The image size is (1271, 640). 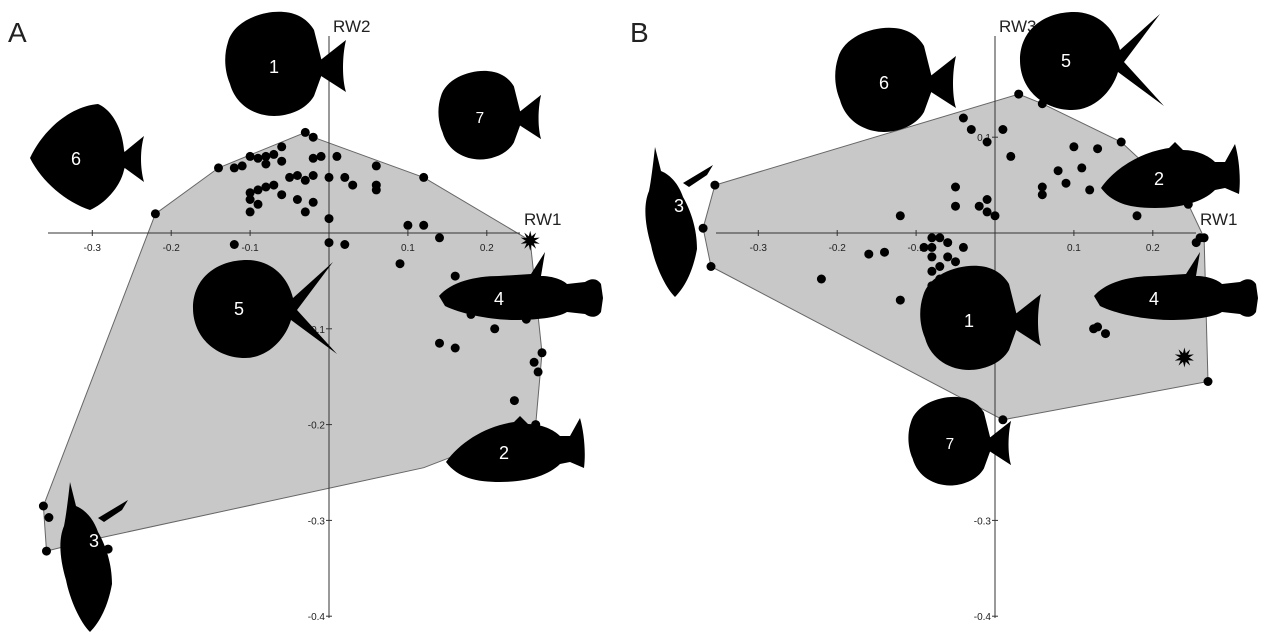 I want to click on y-tick-label: -0.2, so click(x=317, y=426).